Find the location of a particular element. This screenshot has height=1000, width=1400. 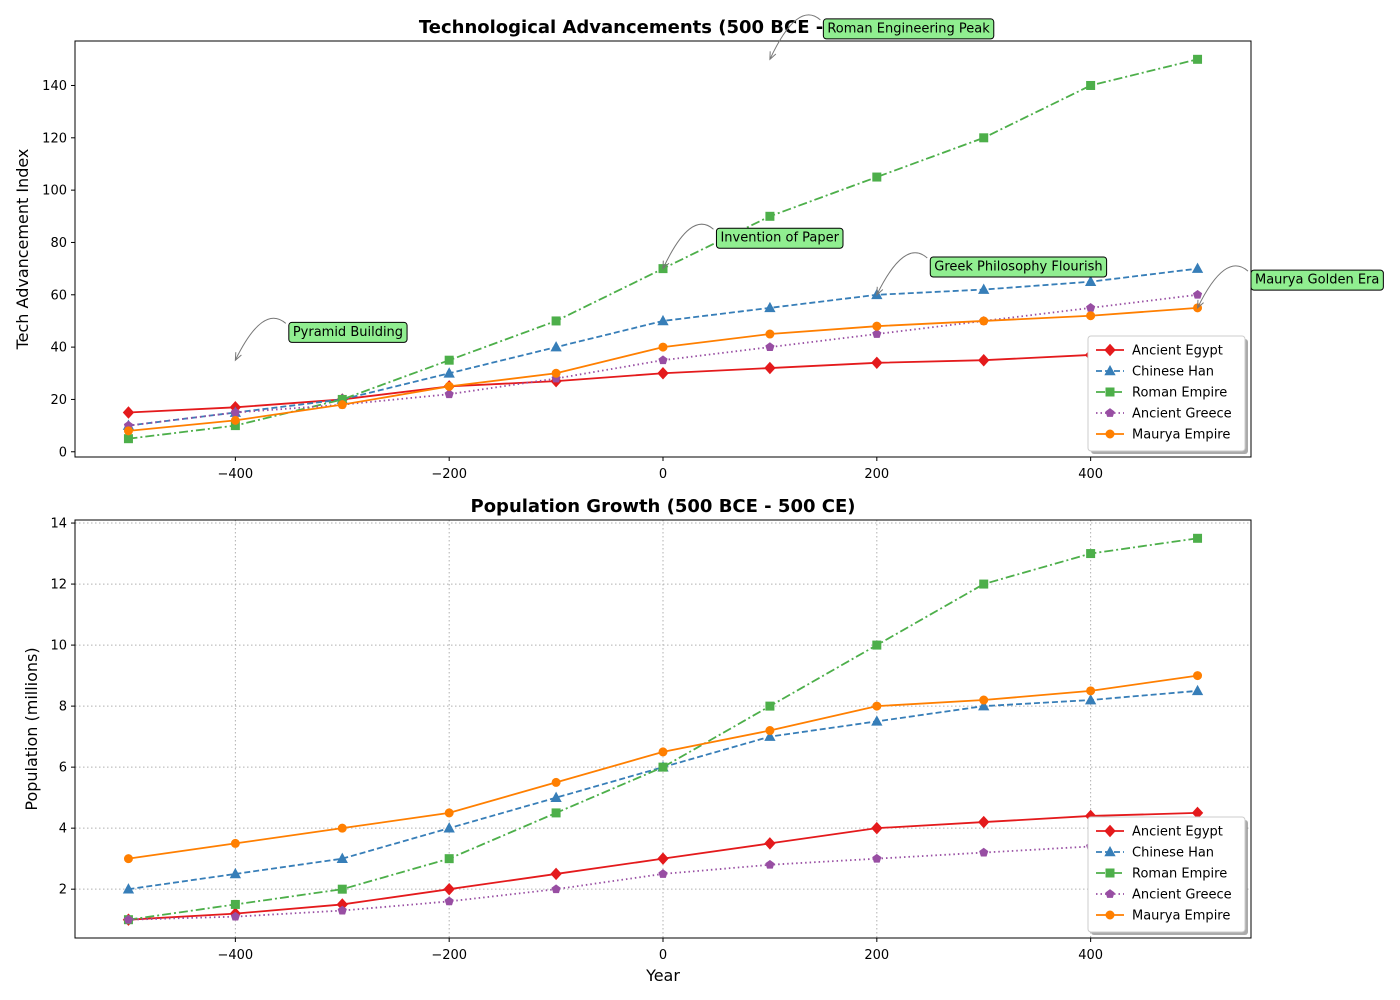

y-tick-label: 8 is located at coordinates (63, 707).